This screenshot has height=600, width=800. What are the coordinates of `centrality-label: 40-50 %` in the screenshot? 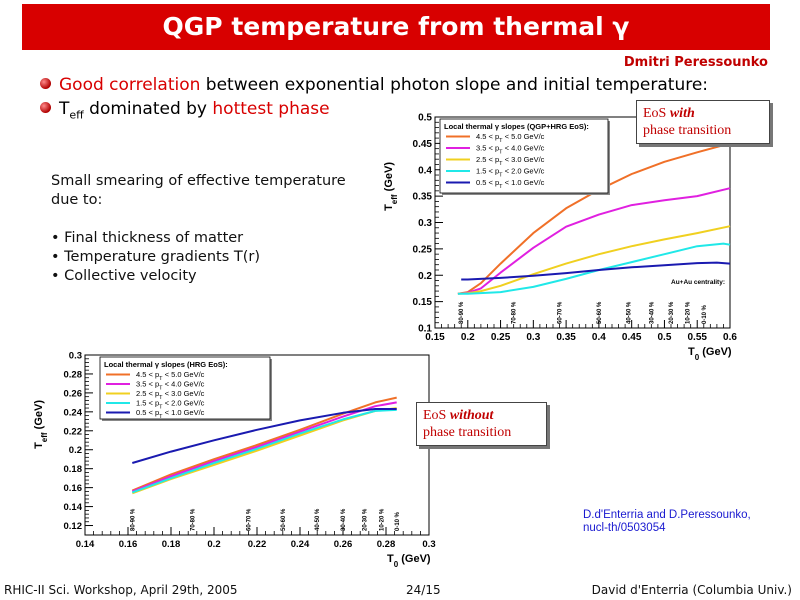 It's located at (629, 312).